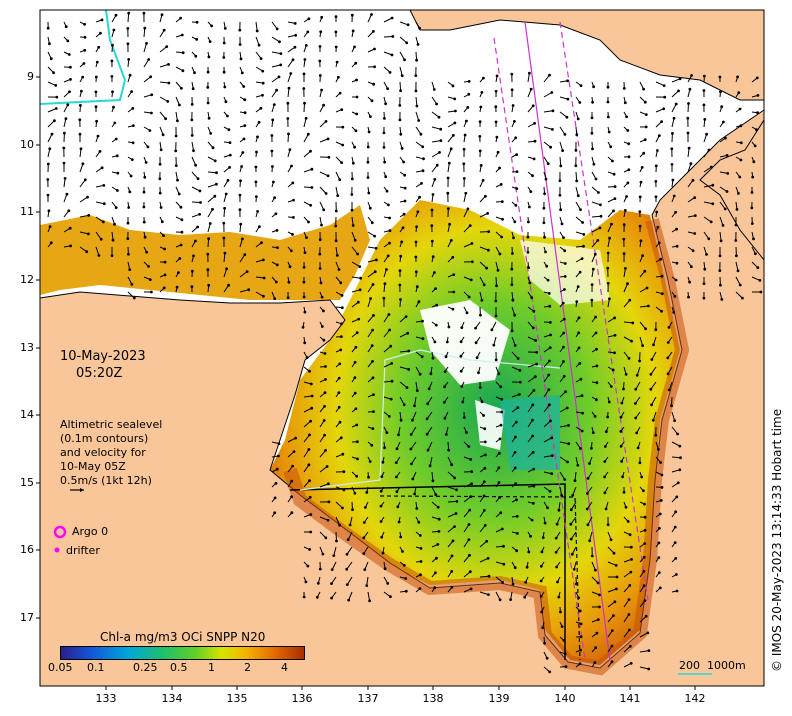 This screenshot has height=716, width=792. Describe the element at coordinates (90, 531) in the screenshot. I see `argo-label: Argo 0` at that location.